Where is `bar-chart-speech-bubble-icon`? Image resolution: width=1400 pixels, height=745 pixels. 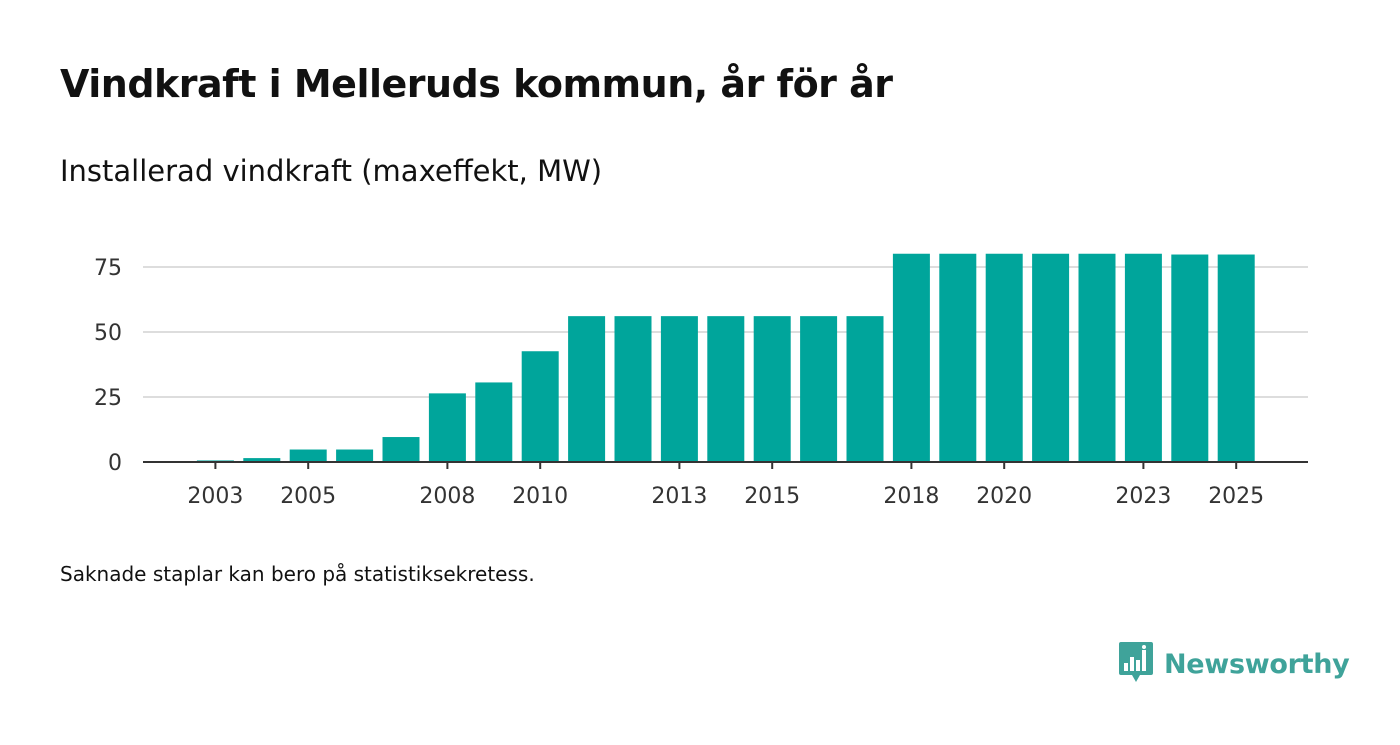
bar-chart-speech-bubble-icon is located at coordinates (1136, 664).